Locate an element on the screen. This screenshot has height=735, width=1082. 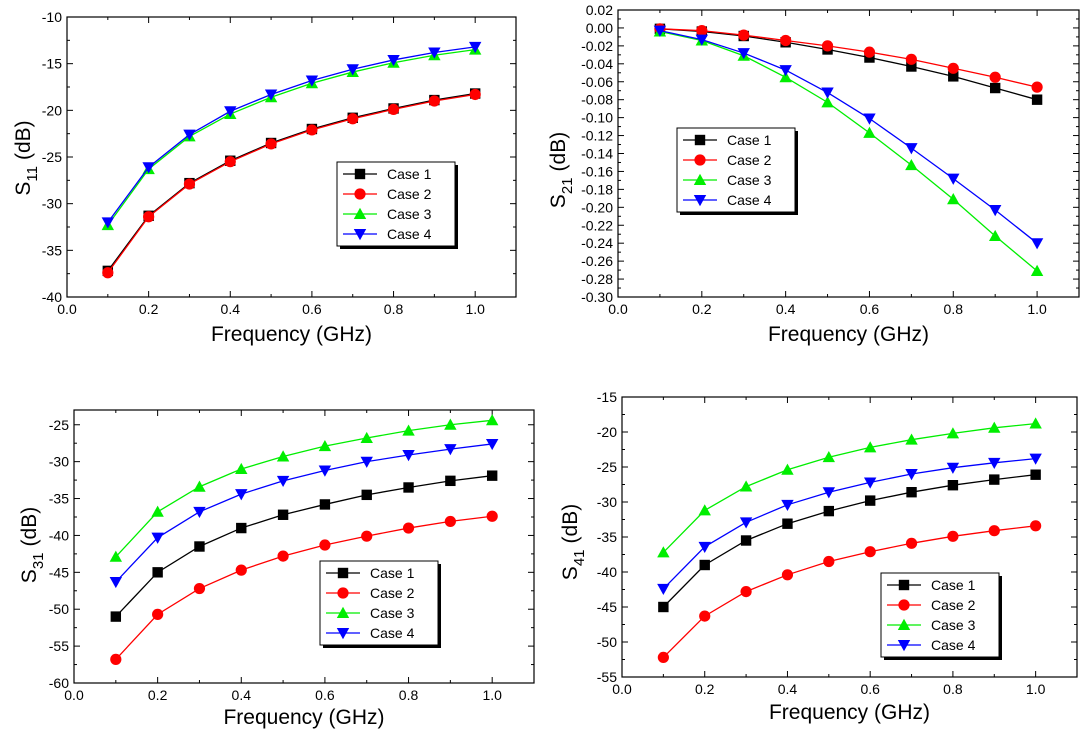
x-tick-label: 0.6 is located at coordinates (870, 689).